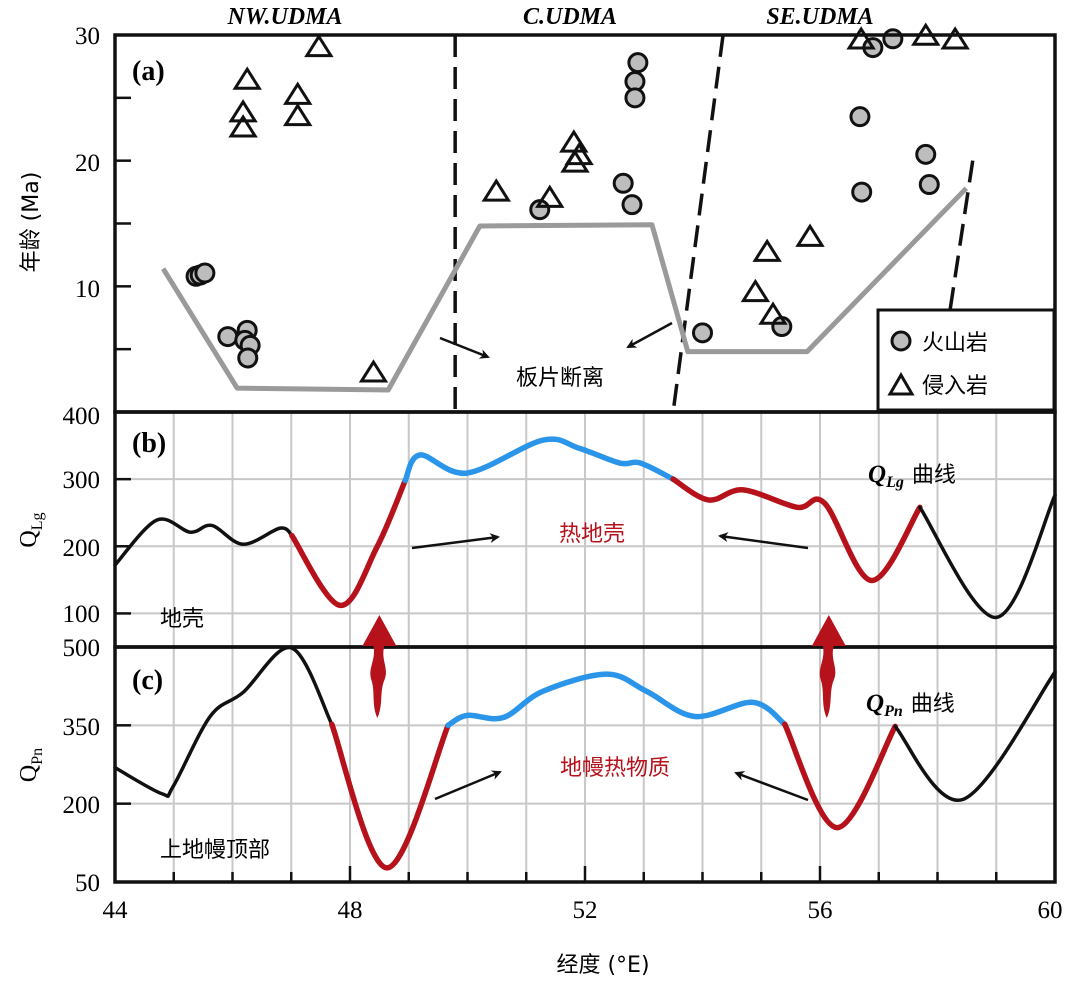 This screenshot has height=981, width=1071. I want to click on legend-triangle-marker, so click(901, 384).